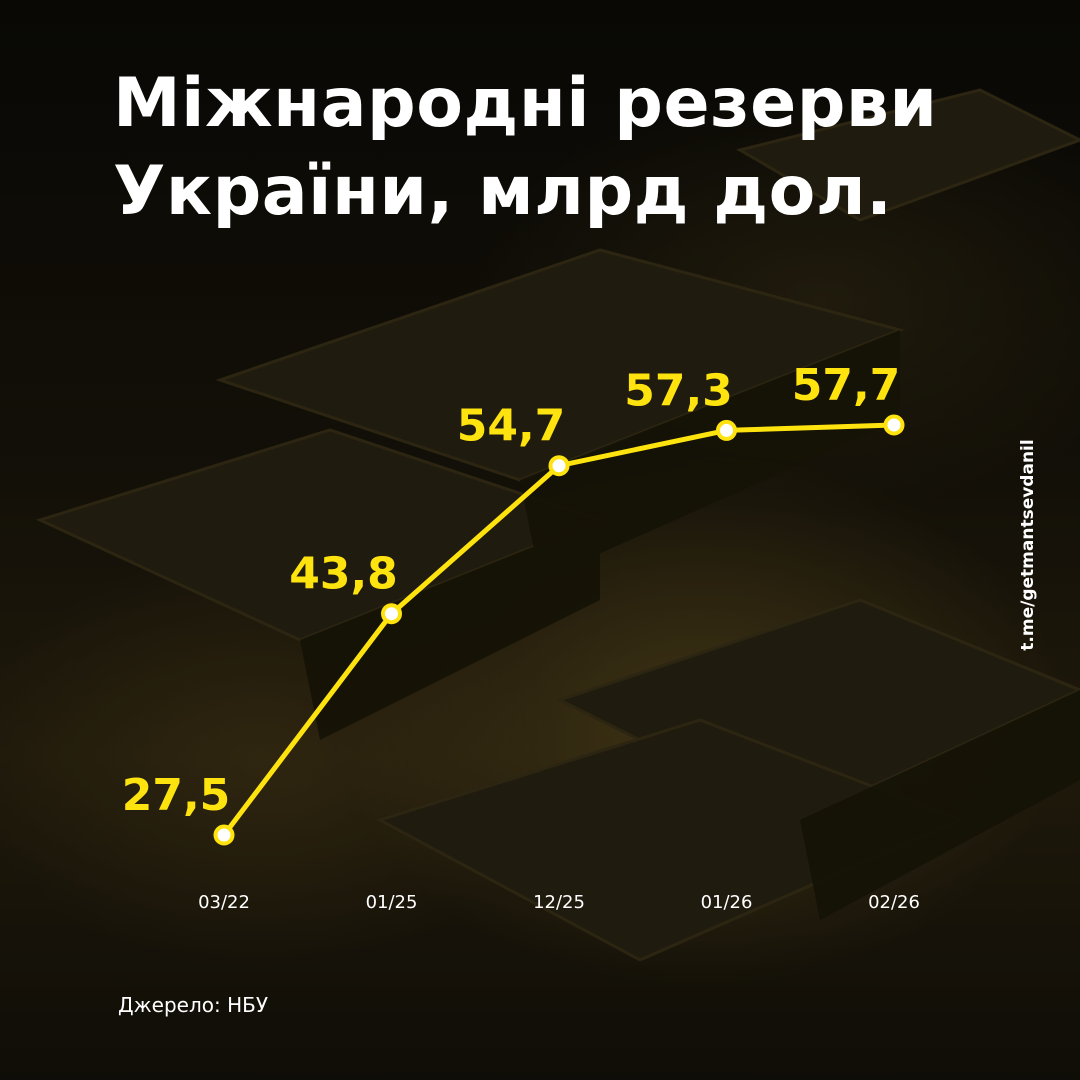  What do you see at coordinates (511, 426) in the screenshot?
I see `data-label-3: 54,7` at bounding box center [511, 426].